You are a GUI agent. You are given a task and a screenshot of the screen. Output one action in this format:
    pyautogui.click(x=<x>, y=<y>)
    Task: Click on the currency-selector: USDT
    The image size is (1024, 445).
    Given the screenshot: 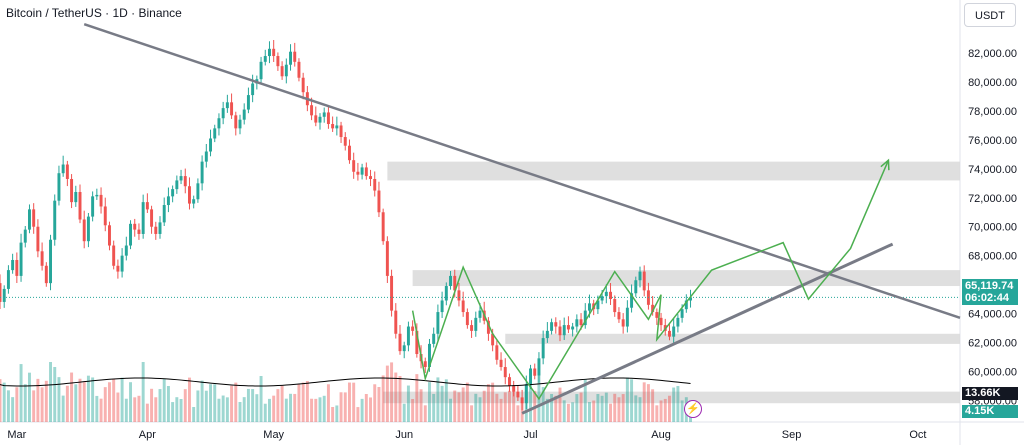 What is the action you would take?
    pyautogui.click(x=990, y=15)
    